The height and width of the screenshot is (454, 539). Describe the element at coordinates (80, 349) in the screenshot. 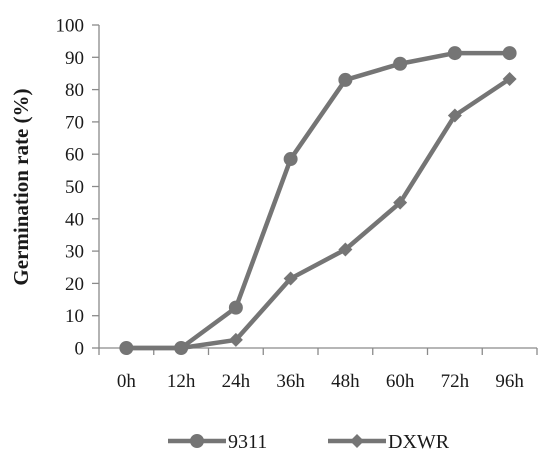

I see `y-tick-label: 0` at that location.